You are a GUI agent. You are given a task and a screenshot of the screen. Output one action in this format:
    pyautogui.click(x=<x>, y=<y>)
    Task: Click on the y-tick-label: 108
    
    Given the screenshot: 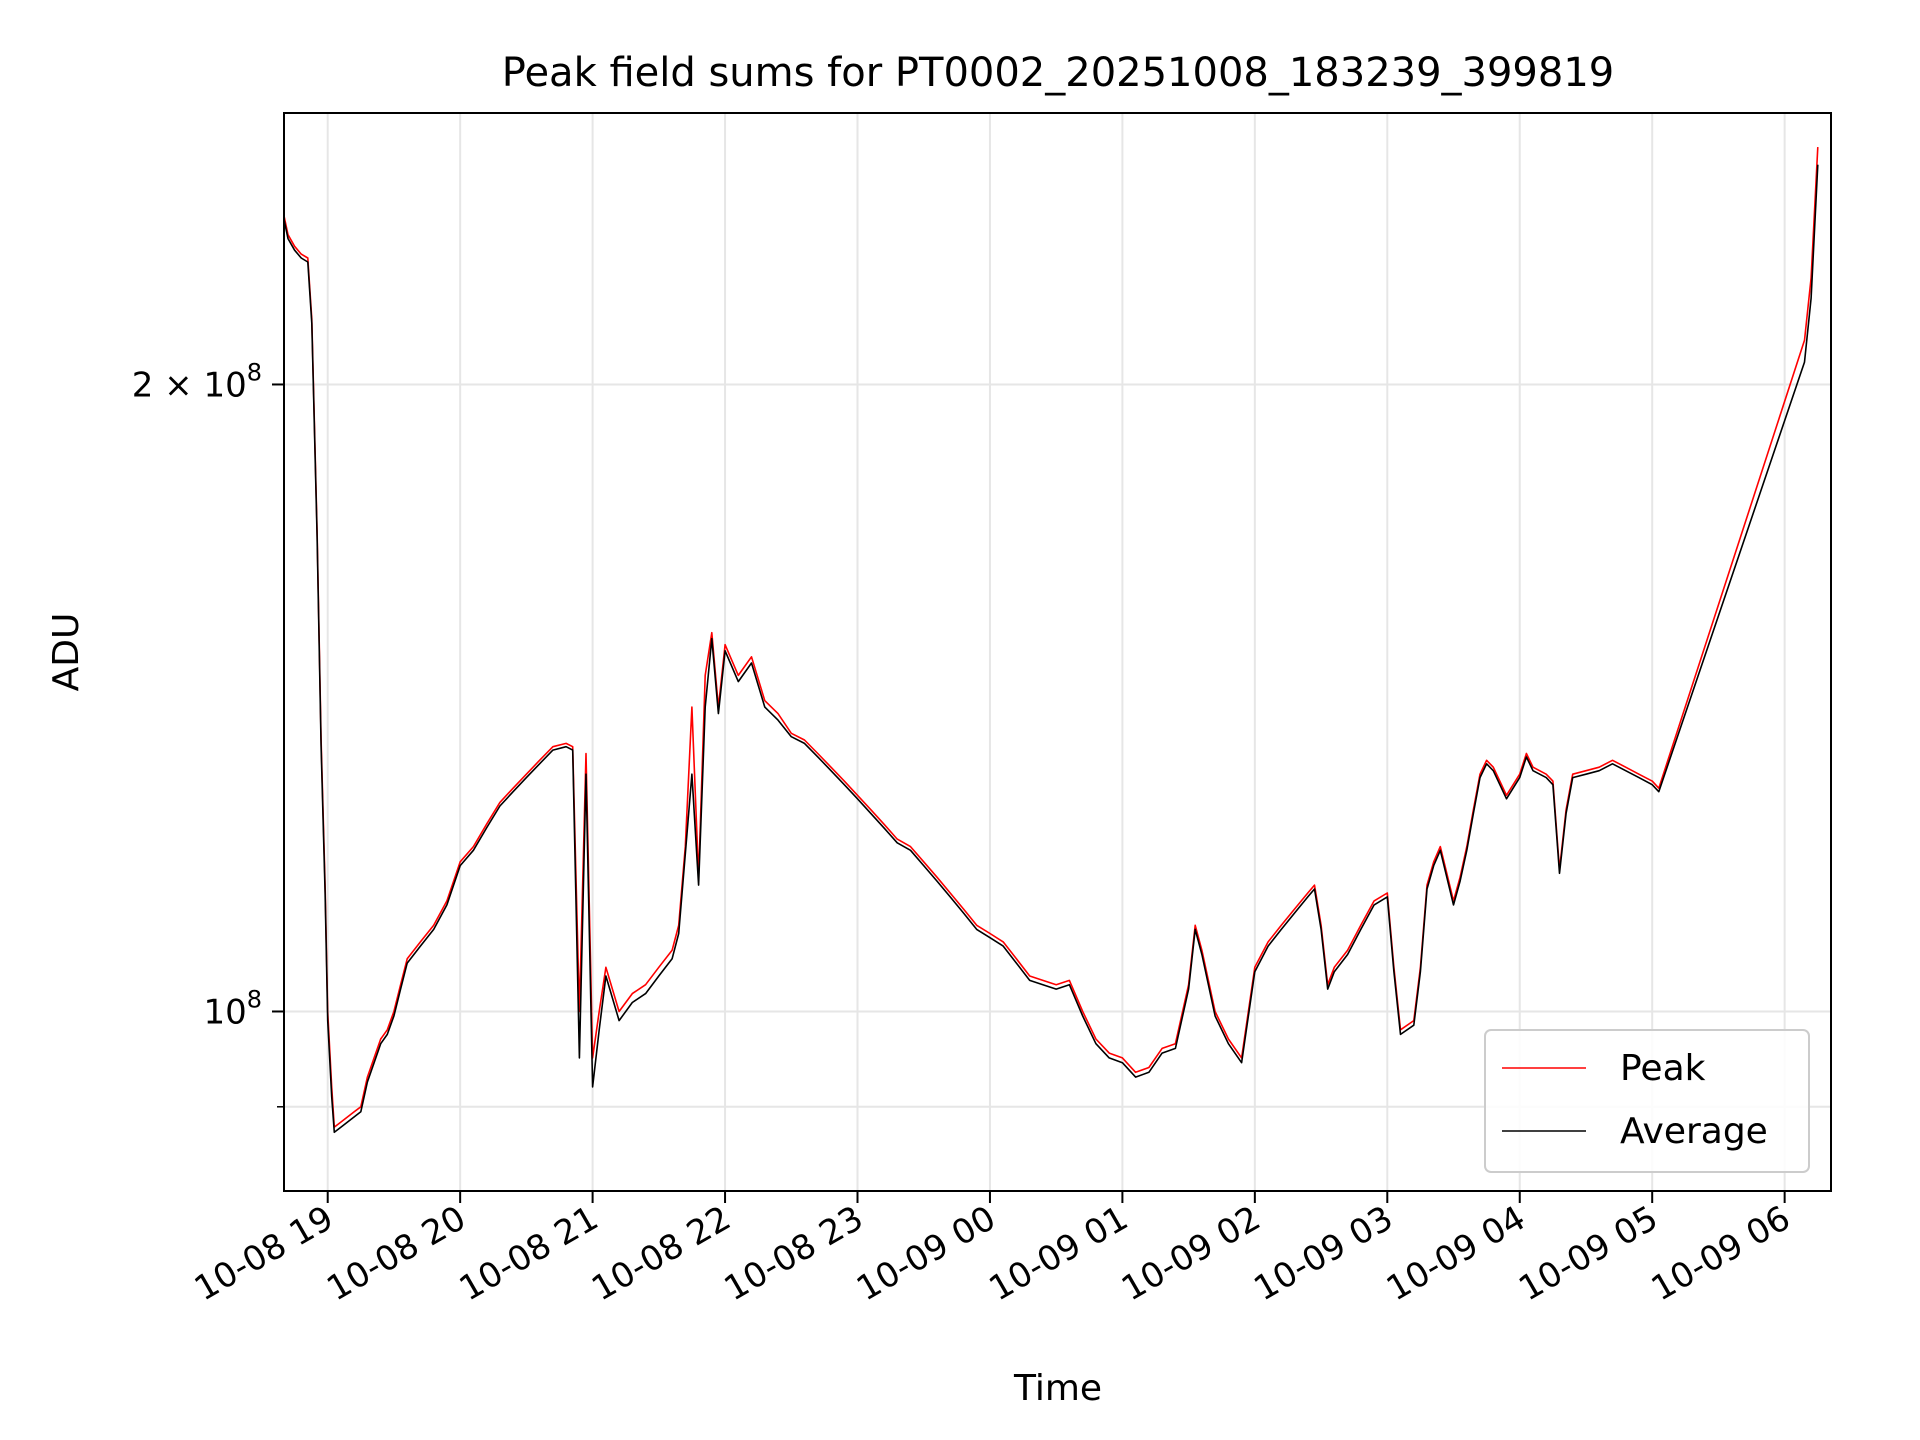 What is the action you would take?
    pyautogui.click(x=232, y=1008)
    